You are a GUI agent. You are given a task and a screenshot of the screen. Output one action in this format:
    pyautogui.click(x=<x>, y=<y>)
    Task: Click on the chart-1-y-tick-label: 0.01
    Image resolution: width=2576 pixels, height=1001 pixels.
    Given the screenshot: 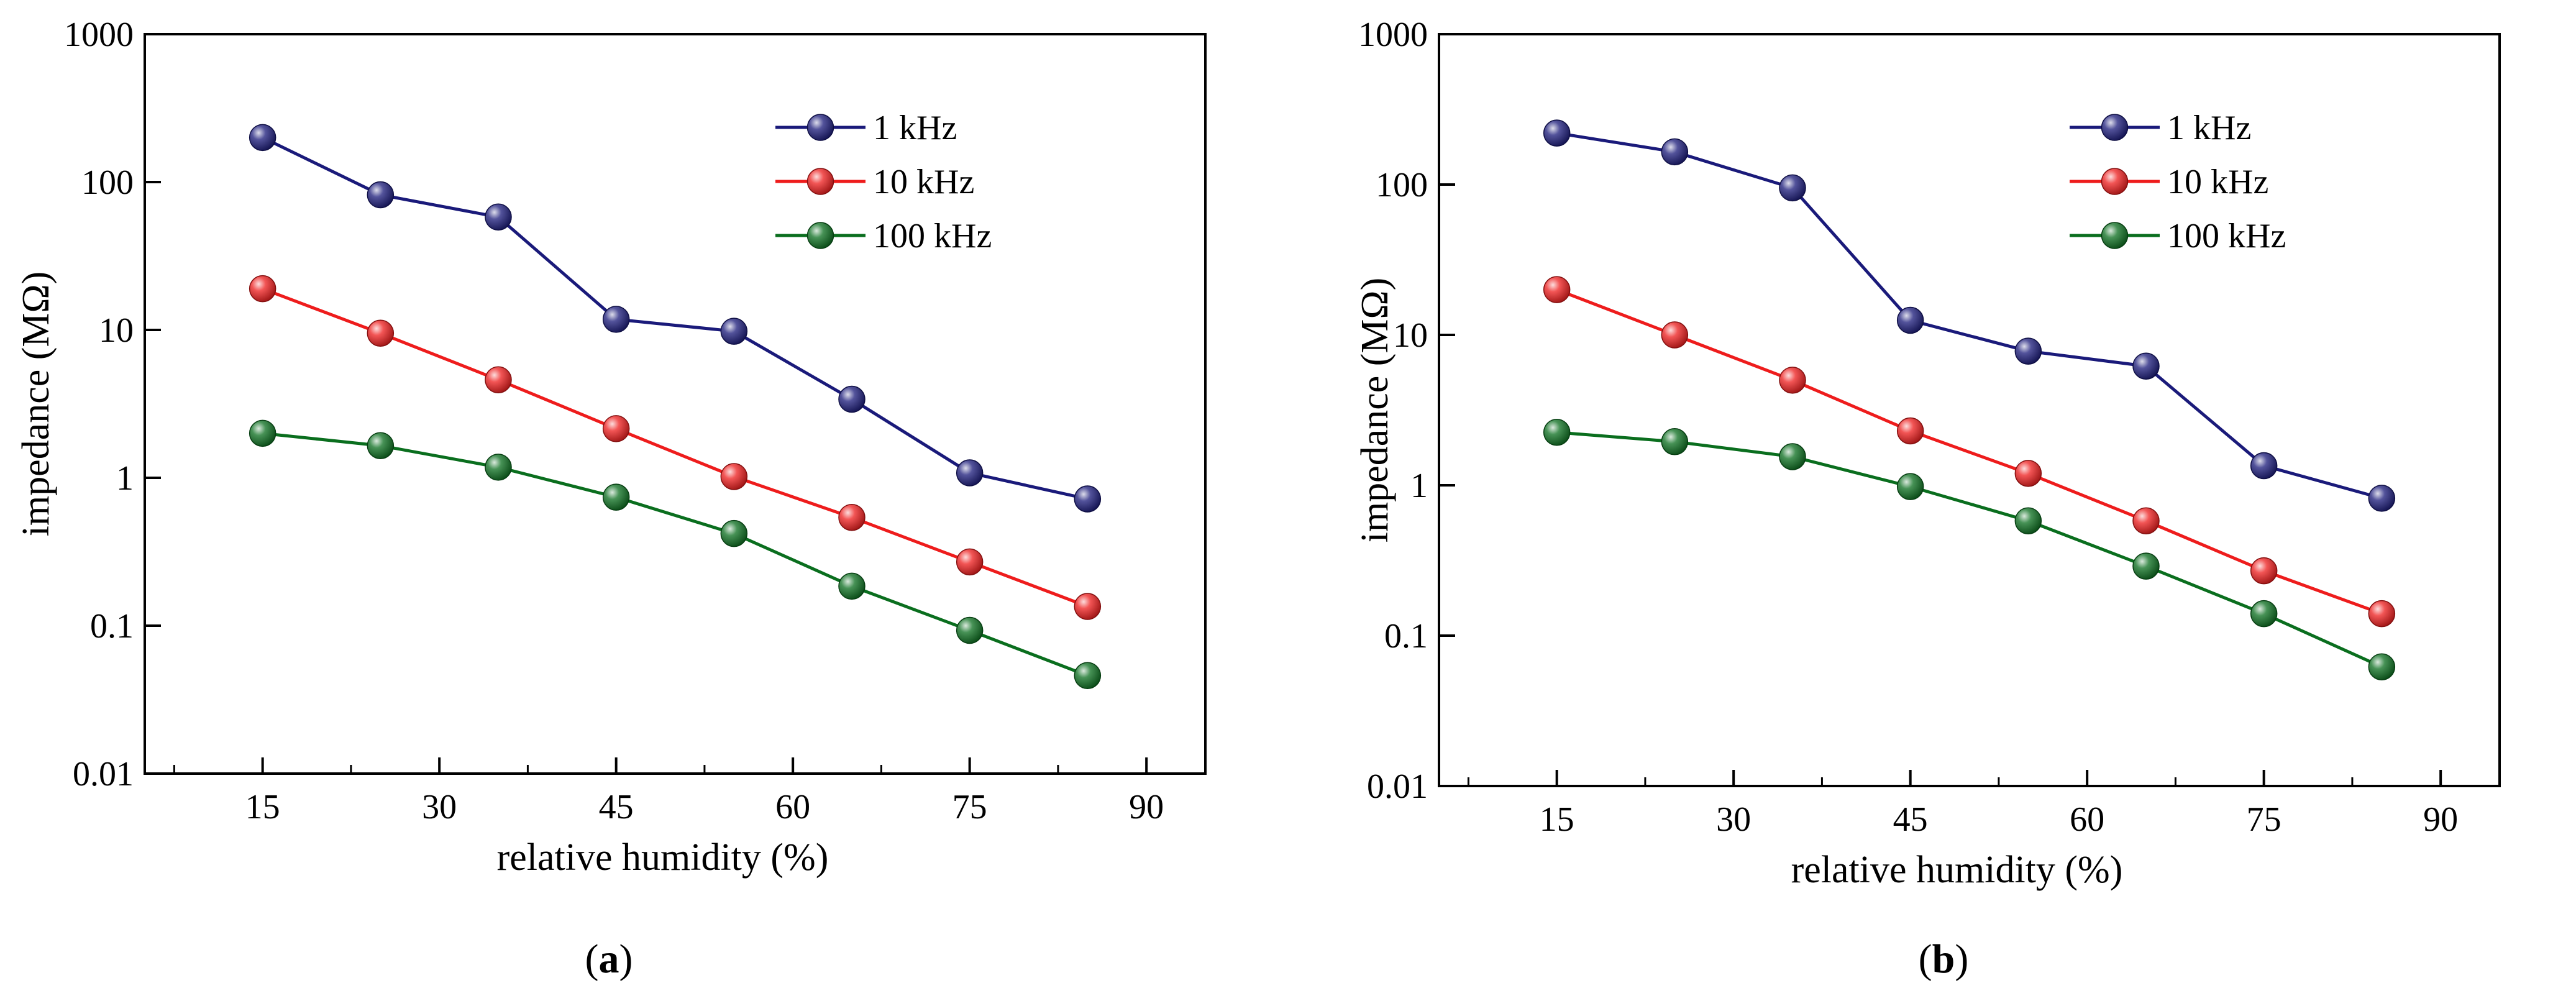 What is the action you would take?
    pyautogui.click(x=1397, y=786)
    